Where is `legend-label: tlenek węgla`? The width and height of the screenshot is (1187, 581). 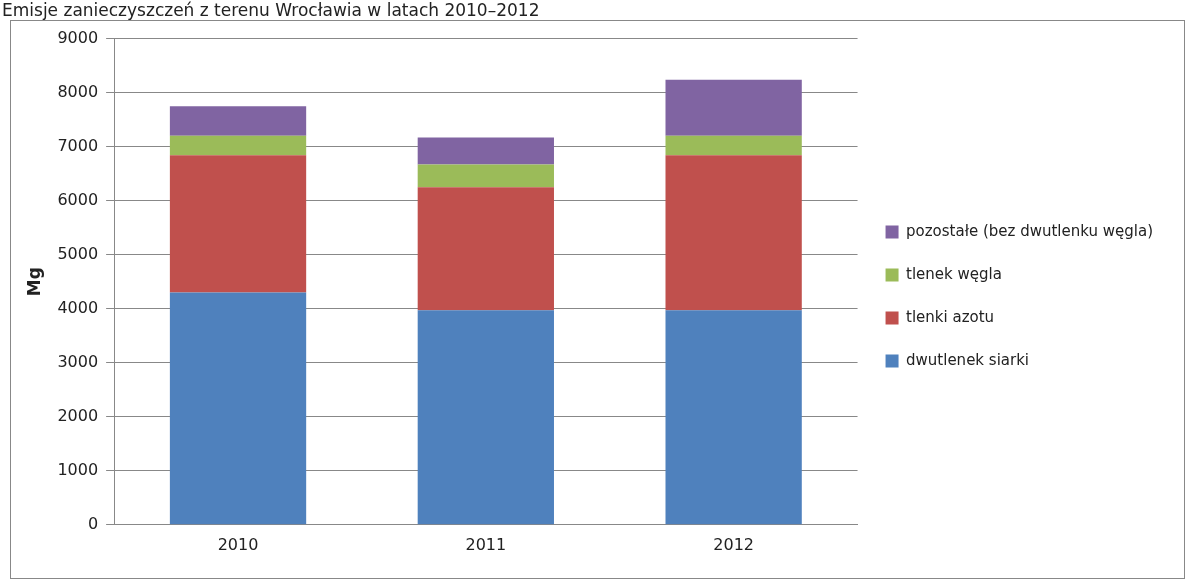 legend-label: tlenek węgla is located at coordinates (954, 273).